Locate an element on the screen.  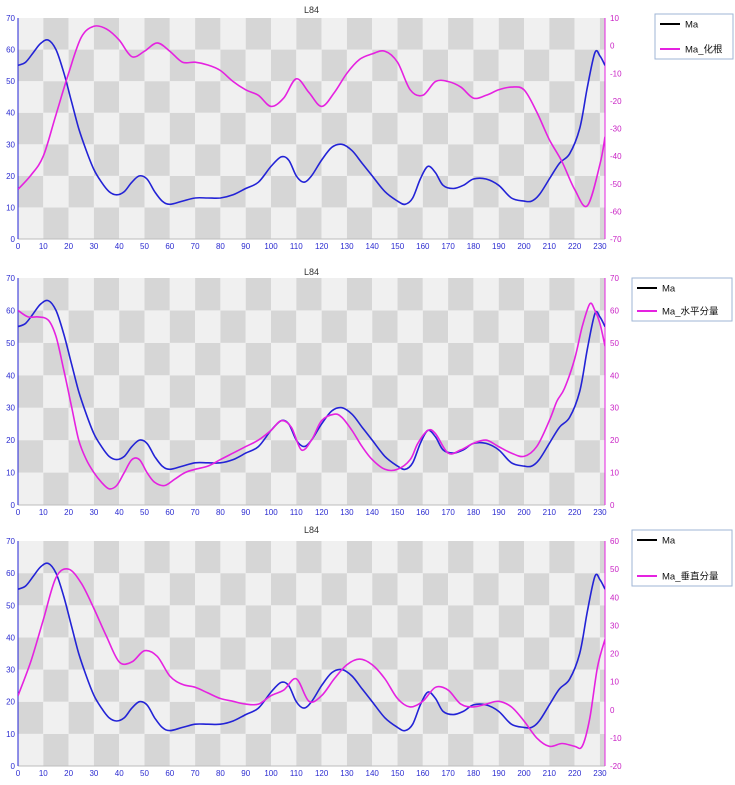
x-tick-label: 210 is located at coordinates (550, 246).